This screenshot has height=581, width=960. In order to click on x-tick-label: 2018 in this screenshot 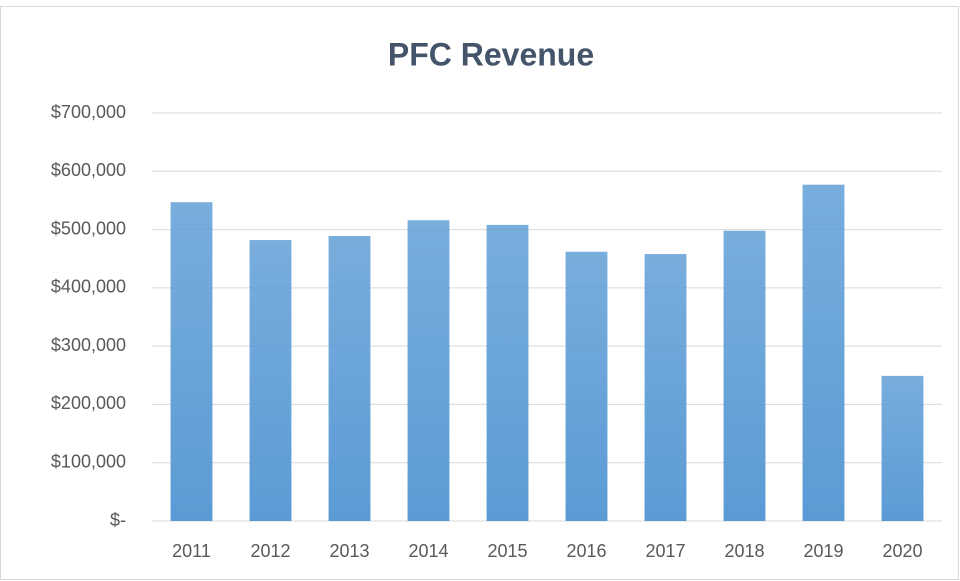, I will do `click(744, 551)`.